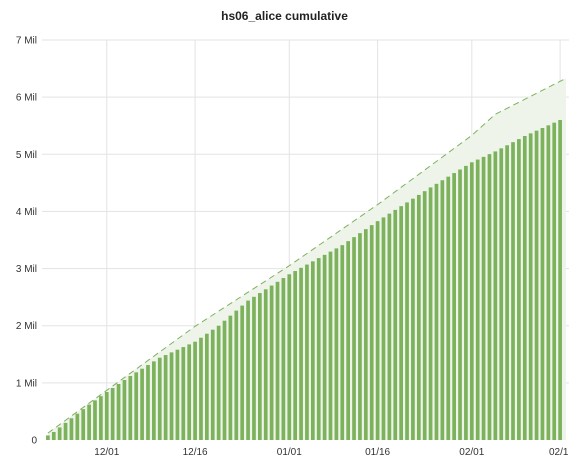 The width and height of the screenshot is (569, 456). I want to click on x-tick-label: 01/16, so click(377, 451).